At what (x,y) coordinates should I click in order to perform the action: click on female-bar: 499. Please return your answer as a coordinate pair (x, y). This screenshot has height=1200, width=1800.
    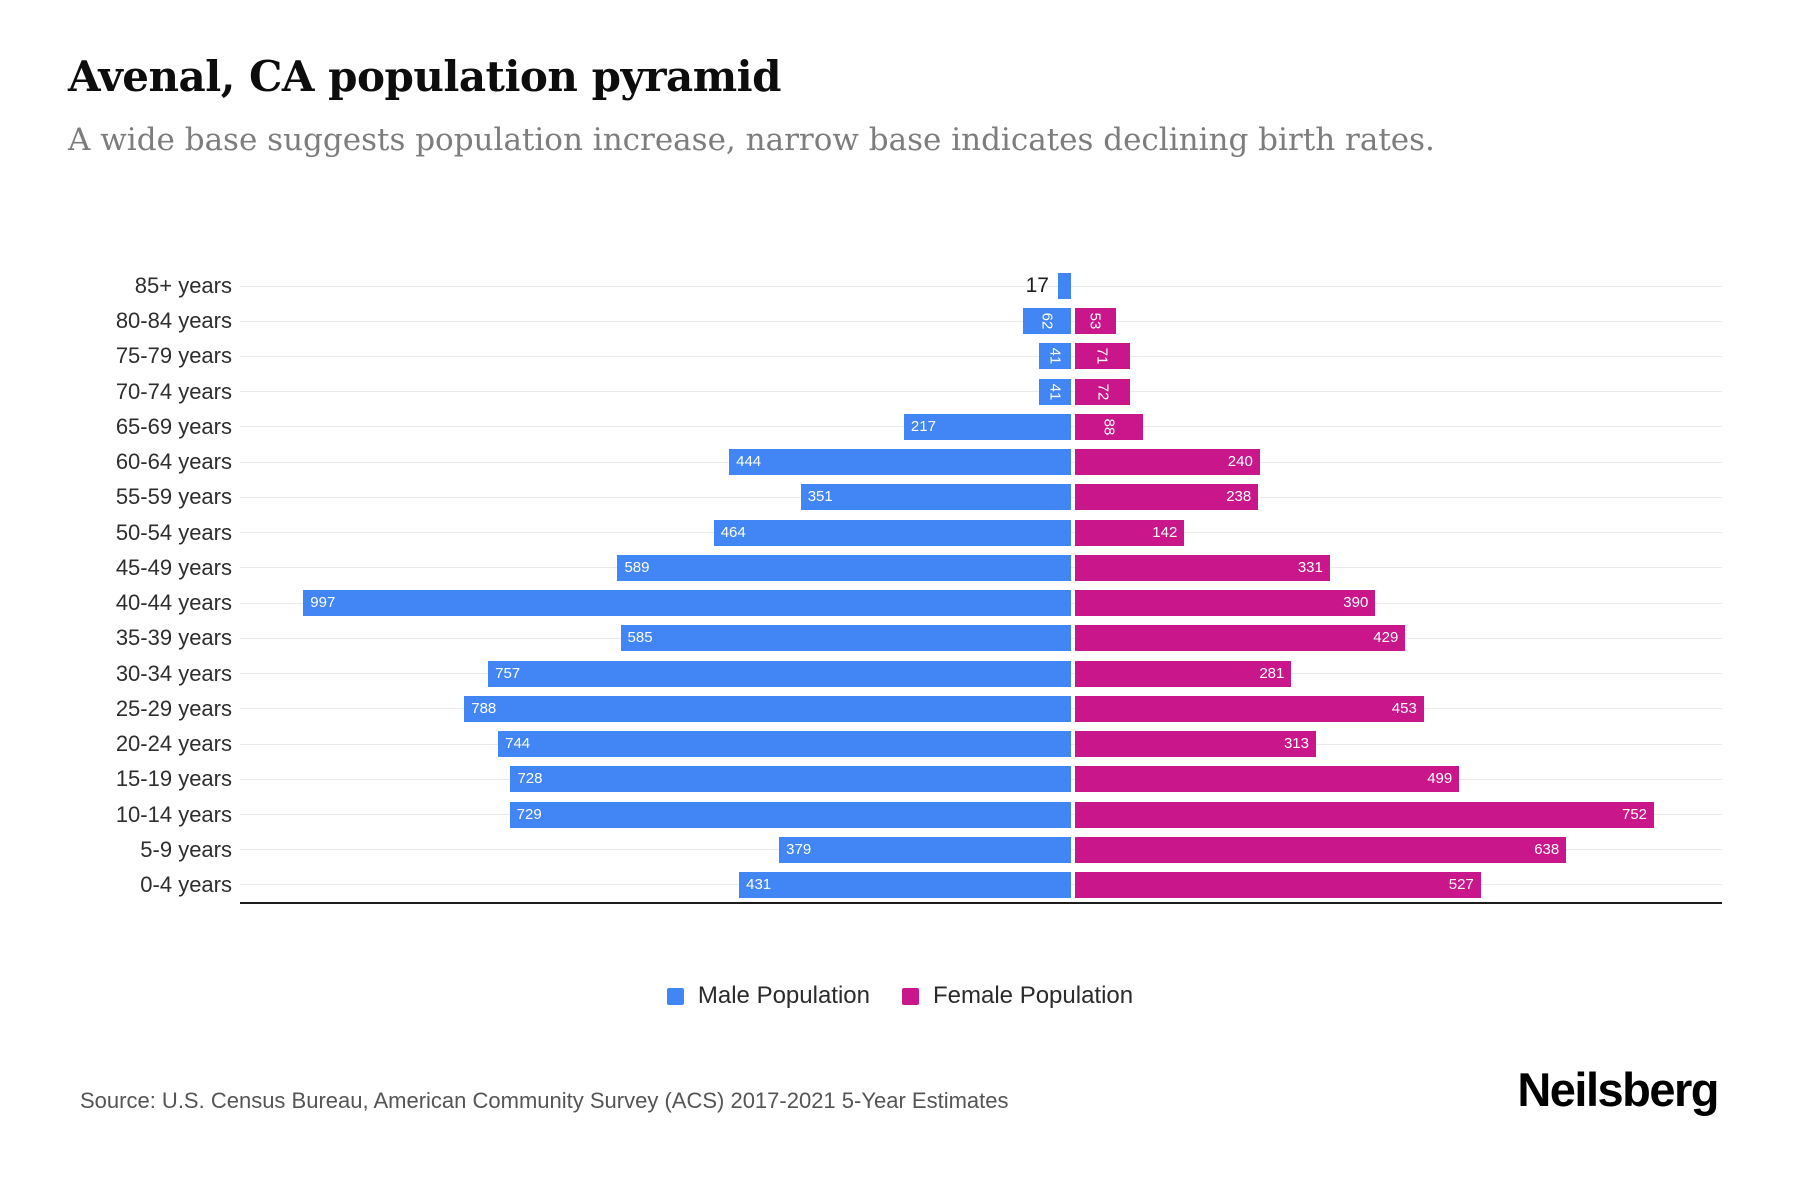
    Looking at the image, I should click on (1267, 779).